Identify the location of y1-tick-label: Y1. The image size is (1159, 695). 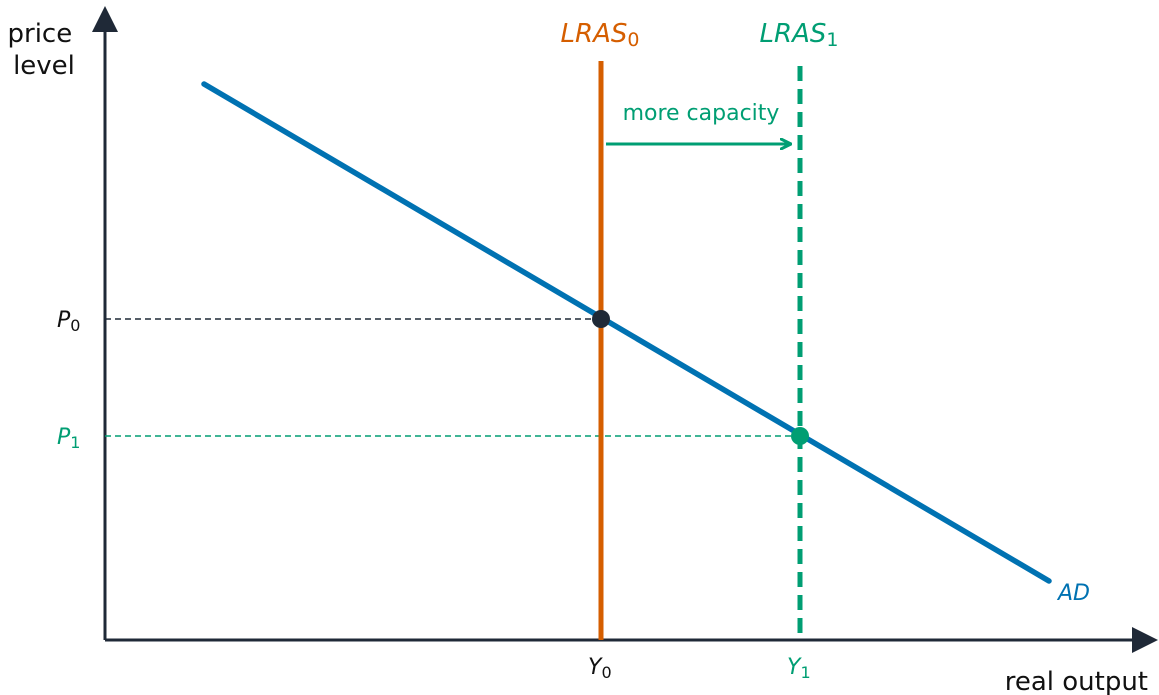
(799, 668).